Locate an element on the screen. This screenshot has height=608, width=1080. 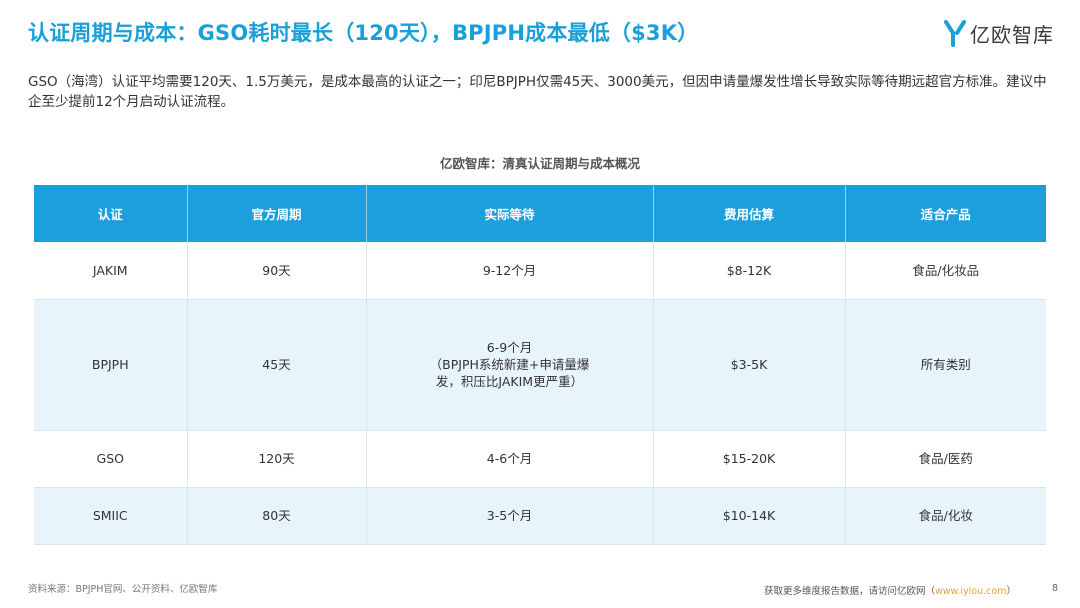
table-cell: 3-5个月 is located at coordinates (510, 516).